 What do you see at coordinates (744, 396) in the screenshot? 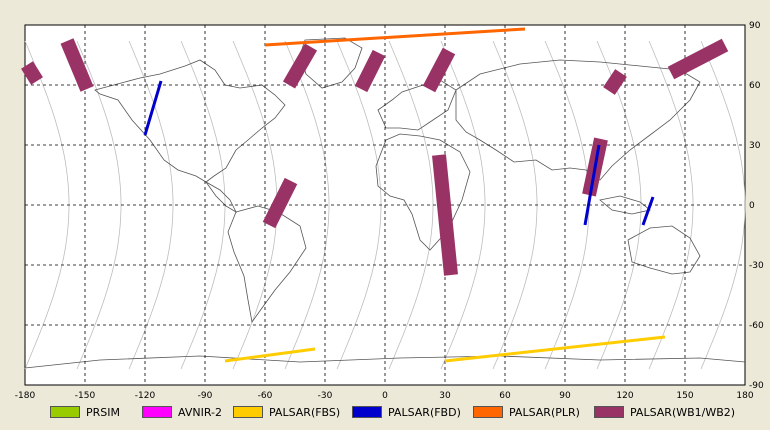
I see `lon-tick-label: 180` at bounding box center [744, 396].